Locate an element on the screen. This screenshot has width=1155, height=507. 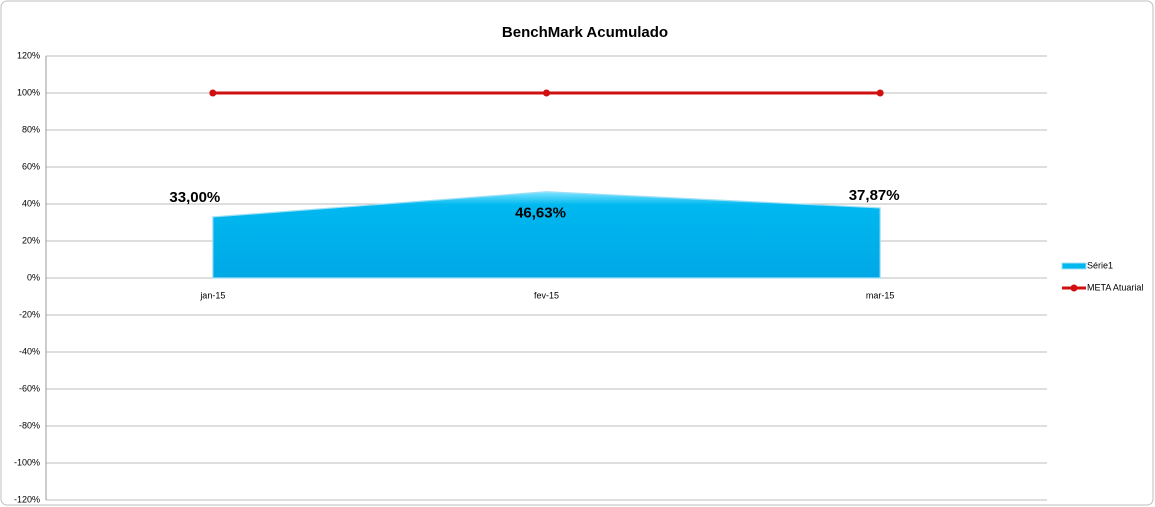
x-tick-label: fev-15 is located at coordinates (546, 295).